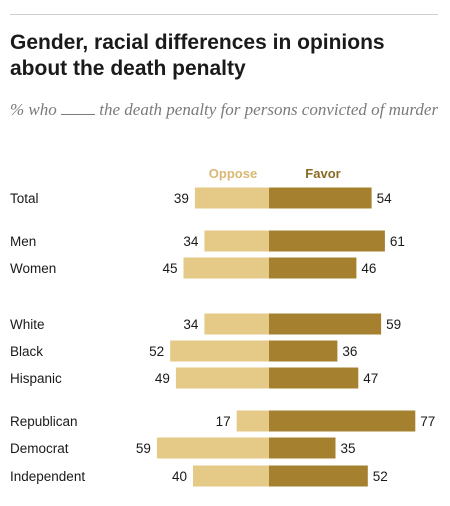  Describe the element at coordinates (314, 378) in the screenshot. I see `bar-favor-hispanic` at that location.